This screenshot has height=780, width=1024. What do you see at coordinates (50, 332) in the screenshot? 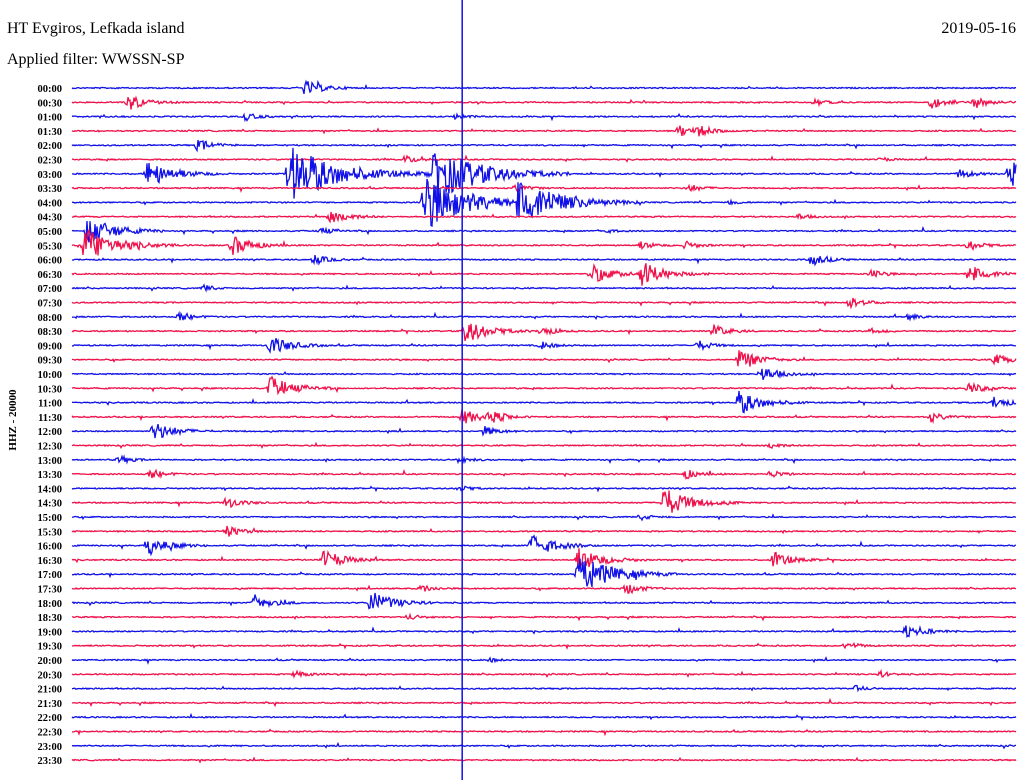
I see `row-time-label: 08:30` at bounding box center [50, 332].